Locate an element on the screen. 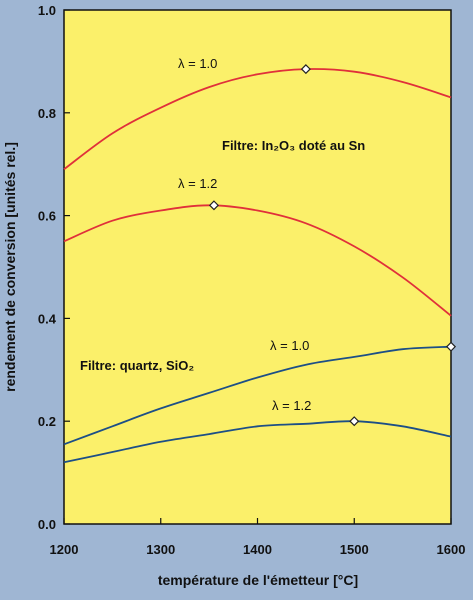 The height and width of the screenshot is (600, 473). label-ito-lambda-1-2: λ = 1.2 is located at coordinates (197, 183).